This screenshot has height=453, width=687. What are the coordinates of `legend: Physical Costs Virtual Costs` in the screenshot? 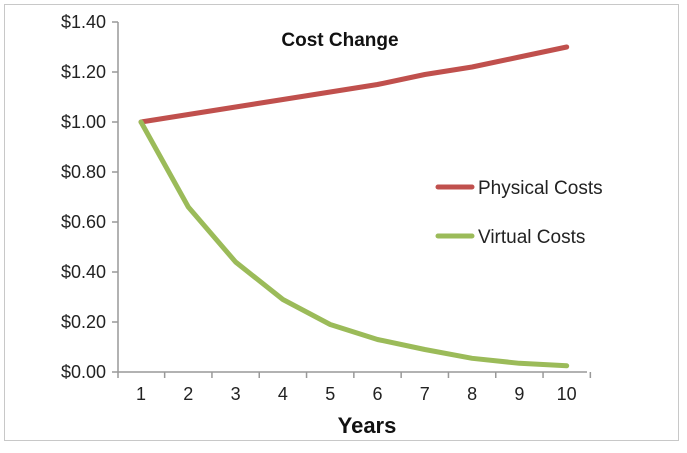 It's located at (519, 213).